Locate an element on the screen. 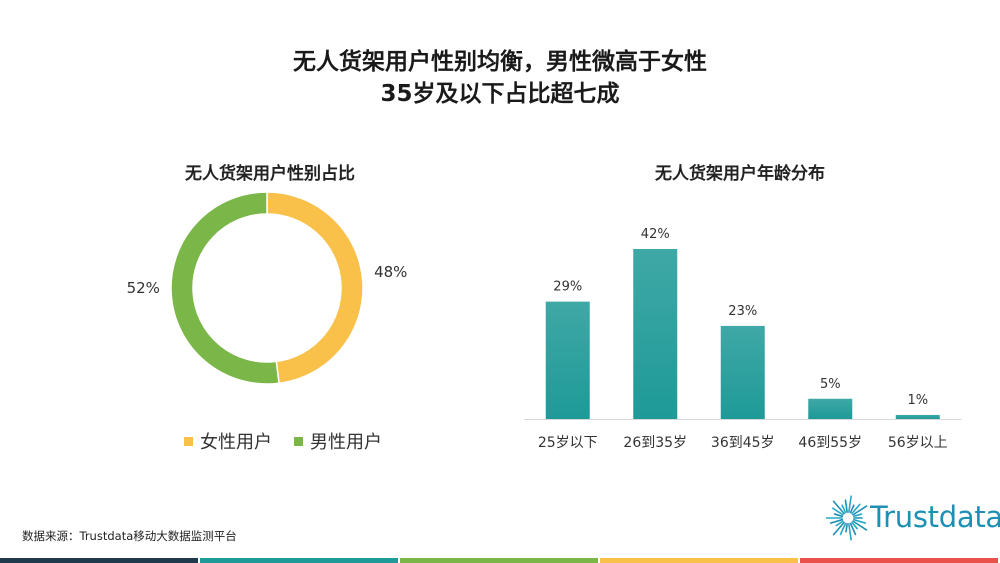 This screenshot has height=563, width=1000. footer-color-strip is located at coordinates (500, 560).